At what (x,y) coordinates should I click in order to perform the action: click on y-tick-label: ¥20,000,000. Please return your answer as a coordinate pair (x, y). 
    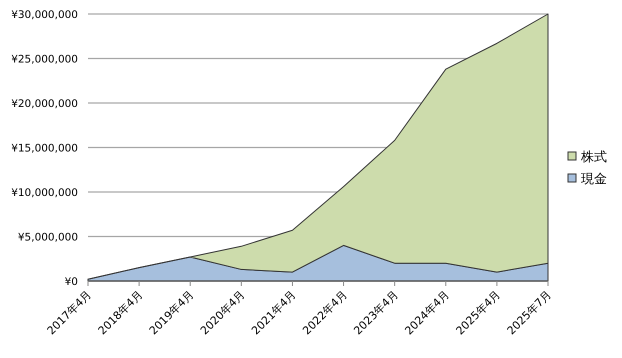
    Looking at the image, I should click on (44, 104).